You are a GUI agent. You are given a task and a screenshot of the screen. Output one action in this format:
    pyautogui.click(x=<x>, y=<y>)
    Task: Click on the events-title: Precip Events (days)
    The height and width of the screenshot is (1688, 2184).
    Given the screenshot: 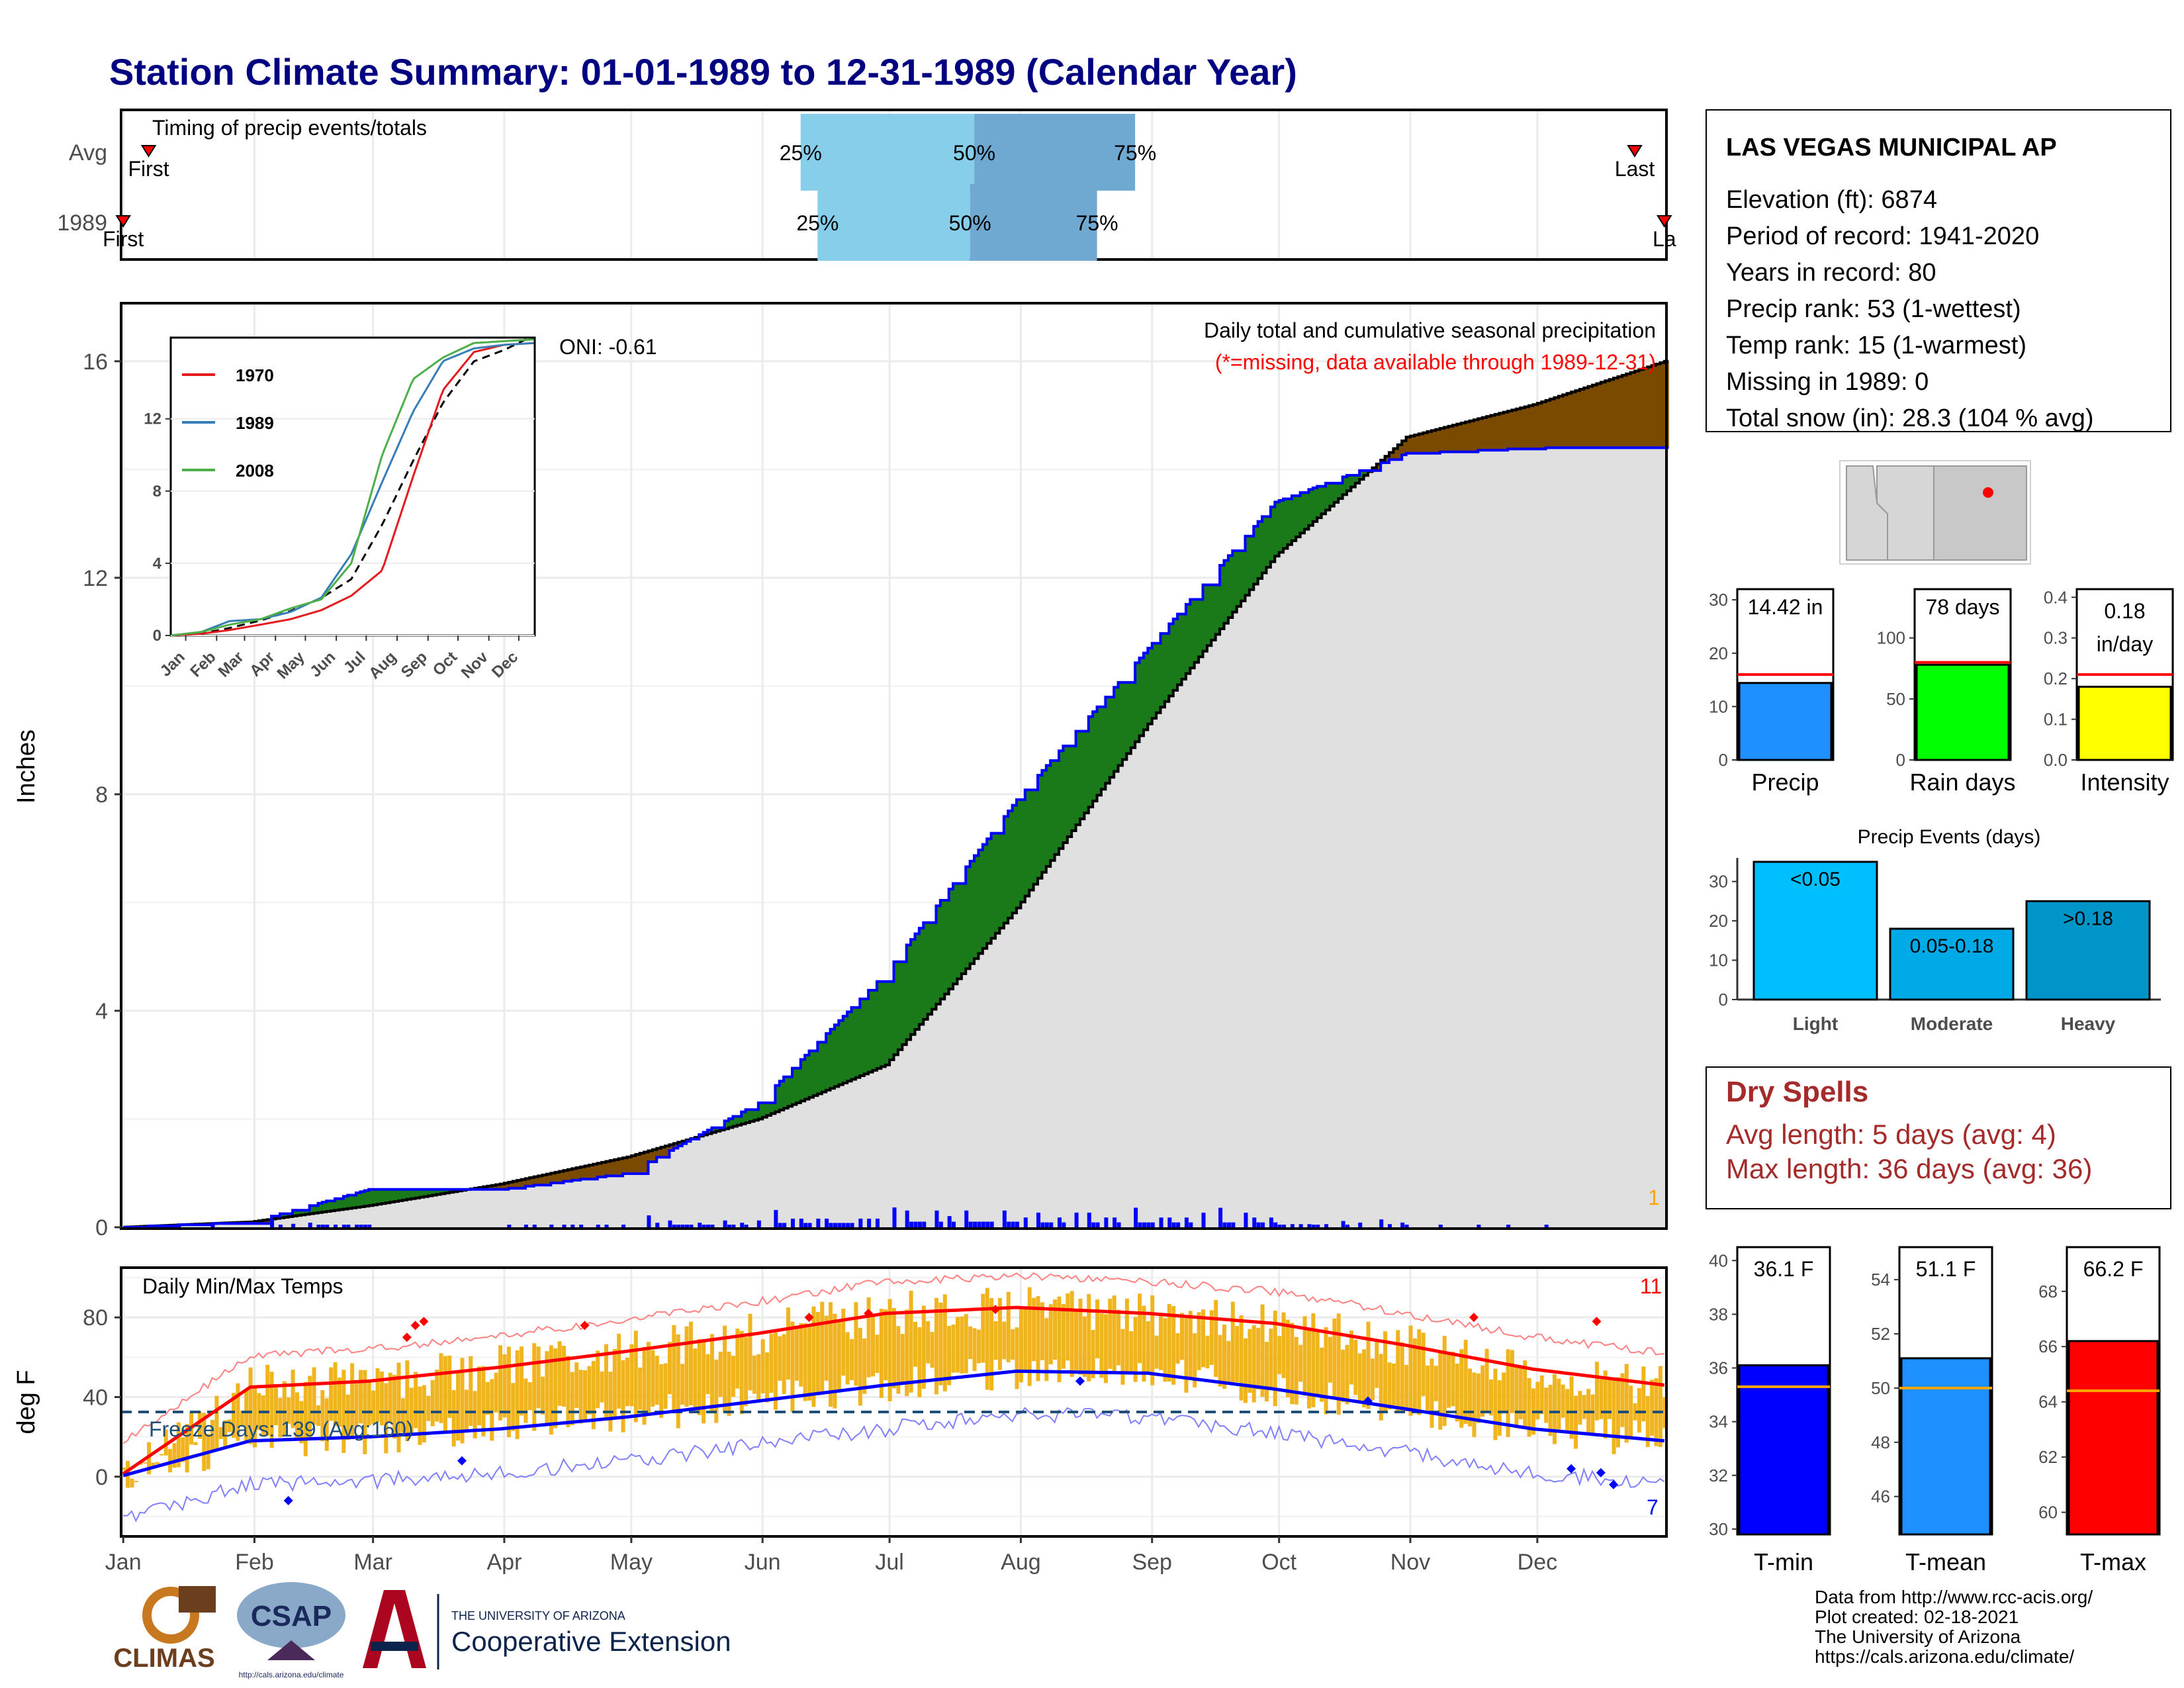 What is the action you would take?
    pyautogui.click(x=1949, y=837)
    